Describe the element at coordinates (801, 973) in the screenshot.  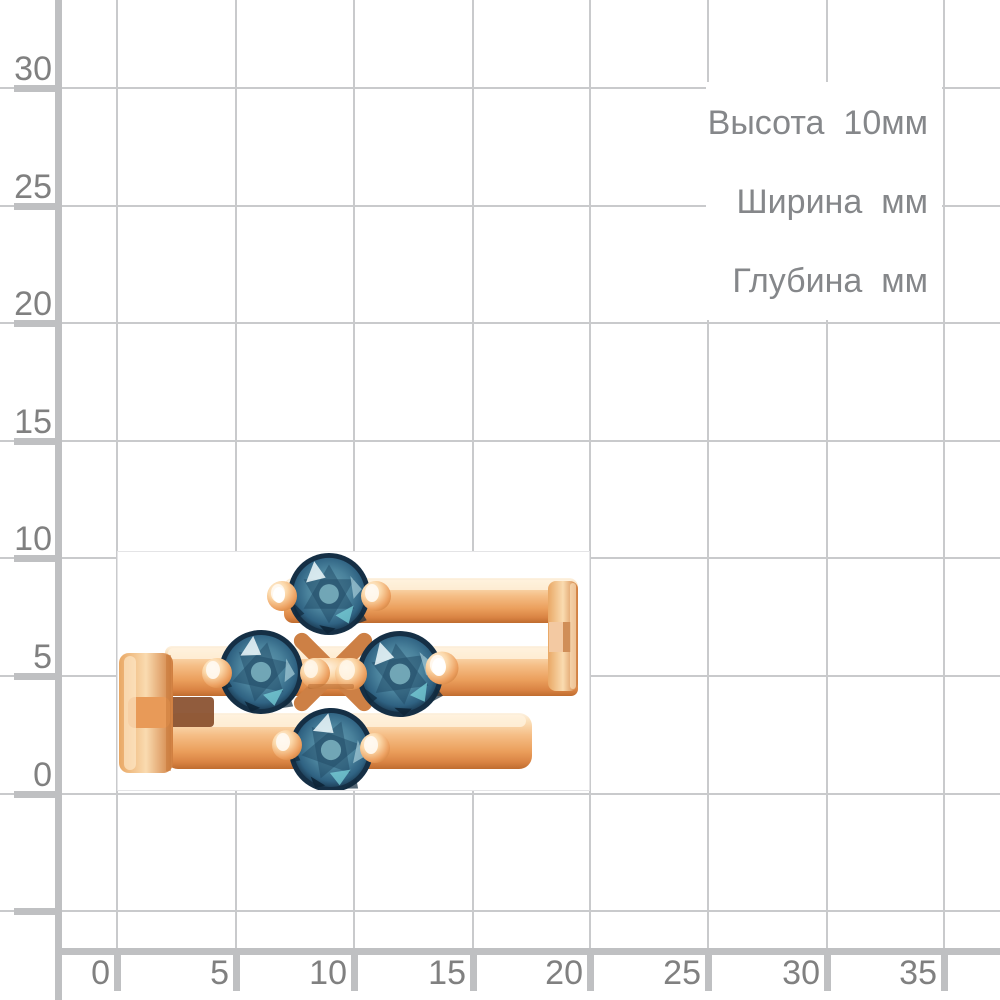
I see `x-axis-label: 30` at that location.